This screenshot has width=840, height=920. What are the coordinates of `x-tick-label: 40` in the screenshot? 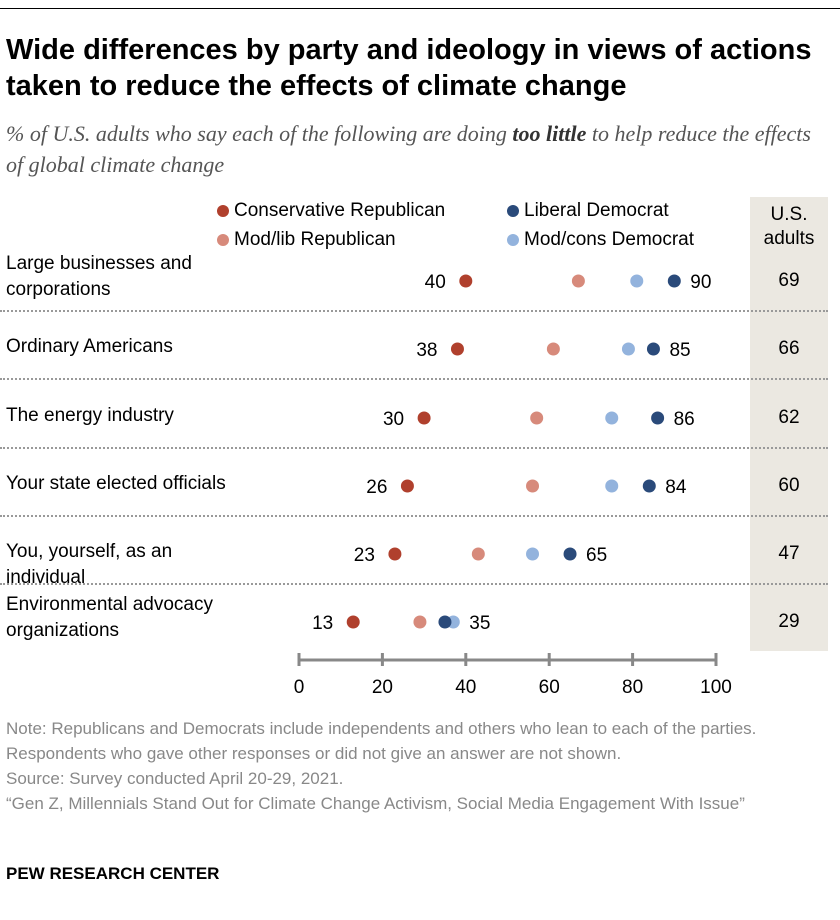 It's located at (465, 687).